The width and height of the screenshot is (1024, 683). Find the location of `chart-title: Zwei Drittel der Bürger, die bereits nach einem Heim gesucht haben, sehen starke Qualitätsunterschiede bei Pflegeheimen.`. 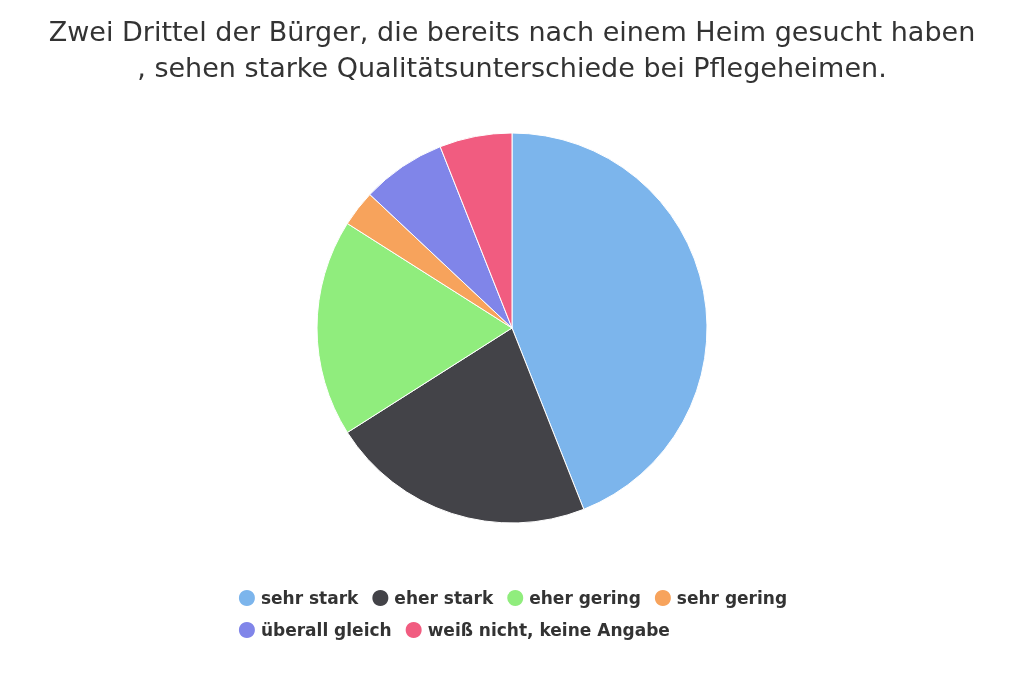

chart-title: Zwei Drittel der Bürger, die bereits nach einem Heim gesucht haben, sehen starke Qualitätsunterschiede bei Pflegeheimen. is located at coordinates (512, 49).